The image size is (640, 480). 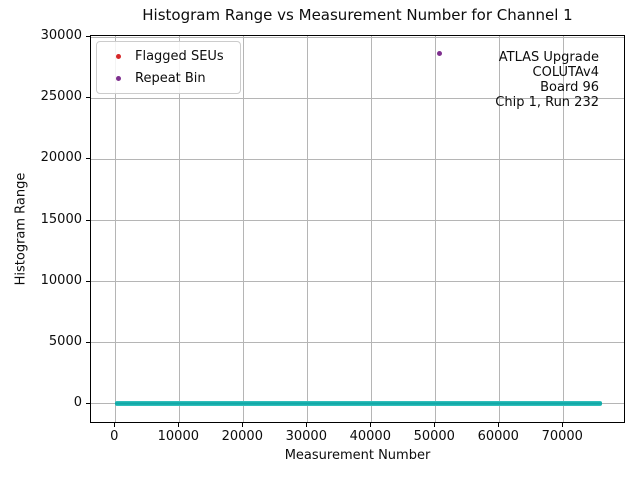 What do you see at coordinates (242, 436) in the screenshot?
I see `x-tick-label: 20000` at bounding box center [242, 436].